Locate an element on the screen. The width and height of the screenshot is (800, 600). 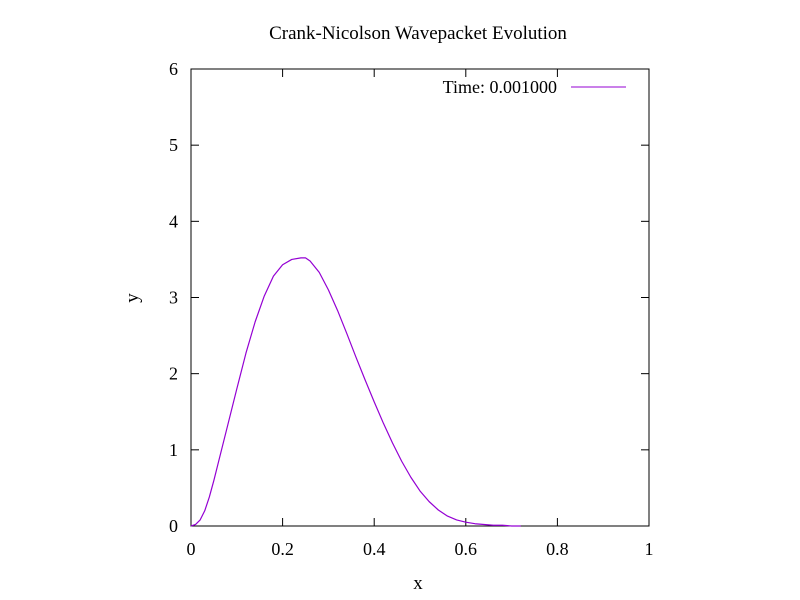
legend-label: Time: 0.001000 is located at coordinates (500, 87).